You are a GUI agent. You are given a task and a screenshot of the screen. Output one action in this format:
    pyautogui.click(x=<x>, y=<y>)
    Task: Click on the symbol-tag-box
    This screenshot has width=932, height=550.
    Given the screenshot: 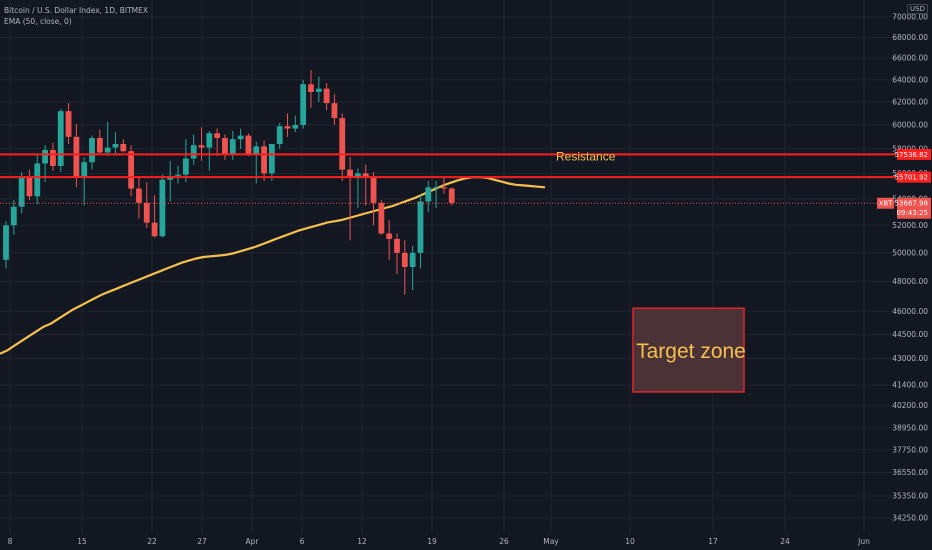 What is the action you would take?
    pyautogui.click(x=885, y=203)
    